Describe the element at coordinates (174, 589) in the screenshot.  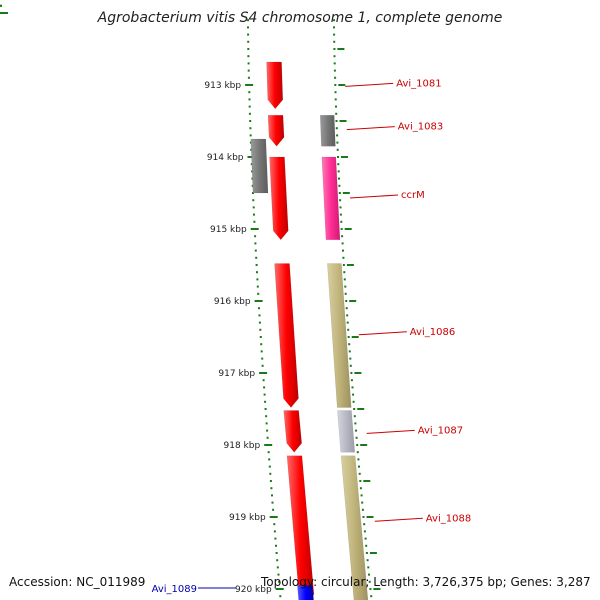
I see `gene-label: Avi_1089` at that location.